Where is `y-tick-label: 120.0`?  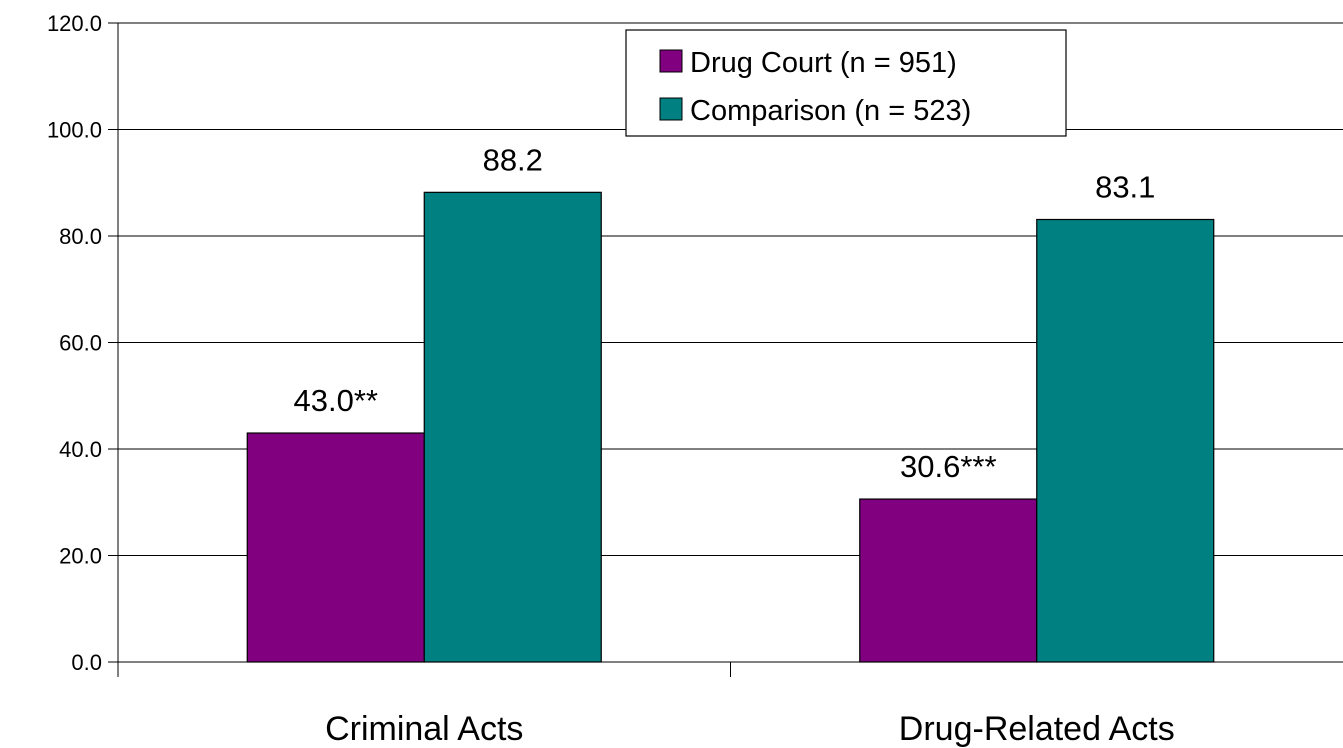 y-tick-label: 120.0 is located at coordinates (74, 23).